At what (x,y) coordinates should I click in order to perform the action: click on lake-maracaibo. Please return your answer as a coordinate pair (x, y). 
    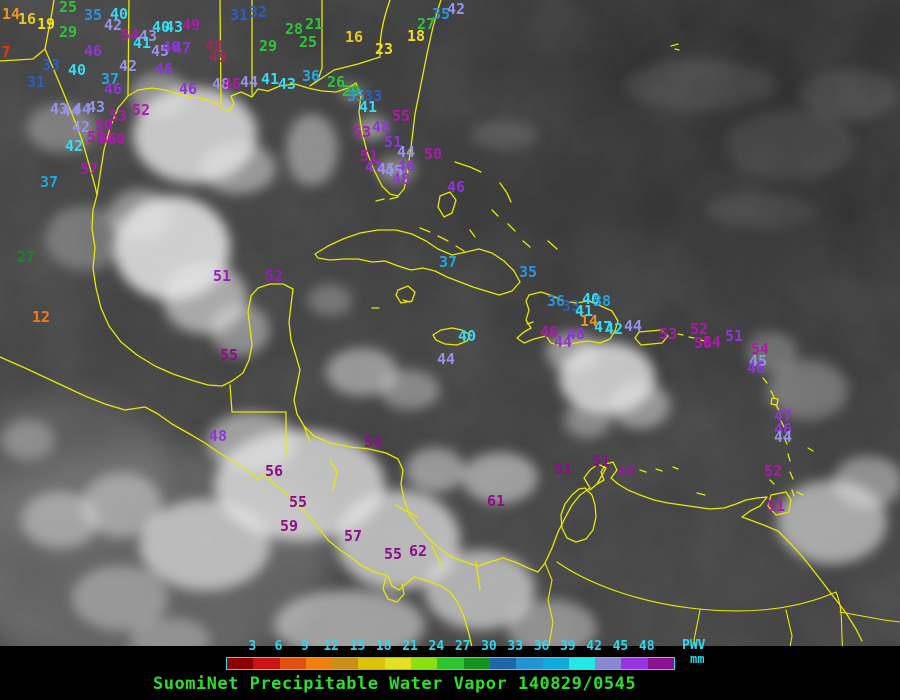
    Looking at the image, I should click on (579, 513).